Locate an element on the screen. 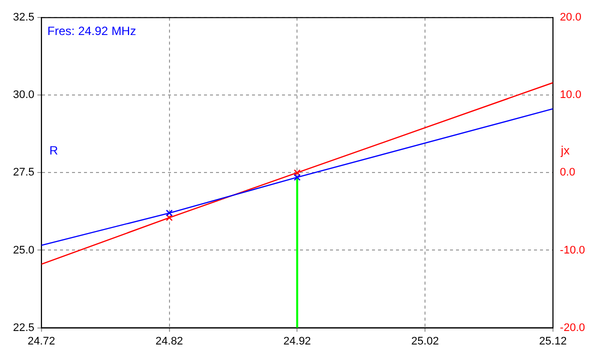 The image size is (600, 359). y2-tick-label: -20.0 is located at coordinates (573, 328).